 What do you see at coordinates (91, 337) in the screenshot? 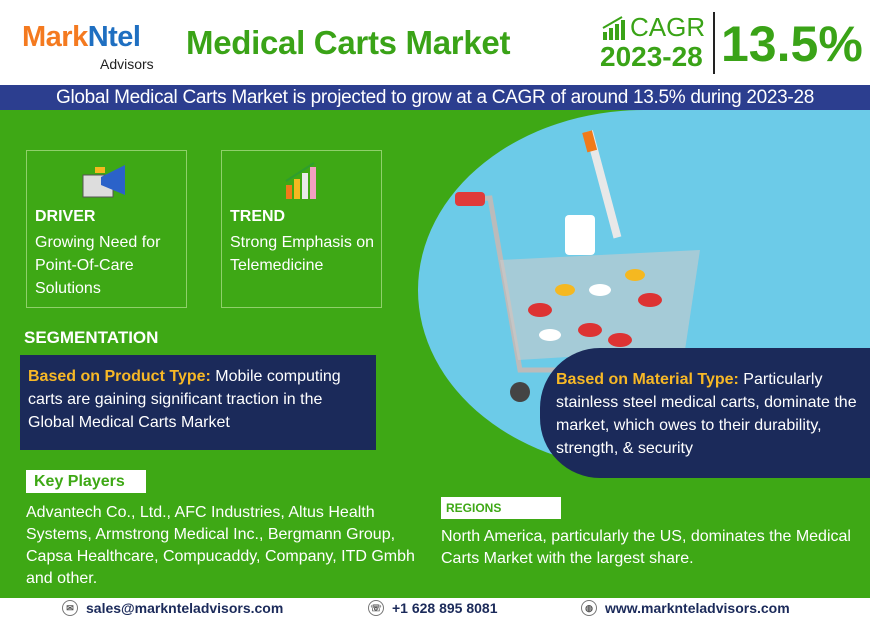
I see `segmentation-heading: SEGMENTATION` at bounding box center [91, 337].